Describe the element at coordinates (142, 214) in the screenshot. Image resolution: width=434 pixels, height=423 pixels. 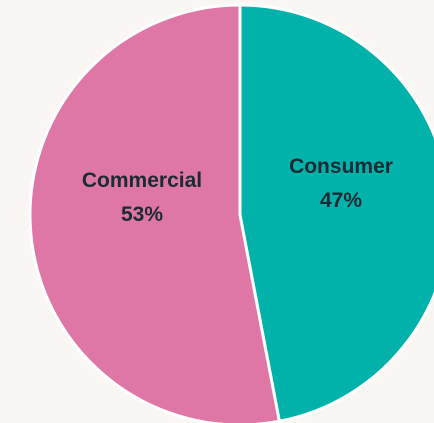
I see `slice-value-commercial: 53%` at that location.